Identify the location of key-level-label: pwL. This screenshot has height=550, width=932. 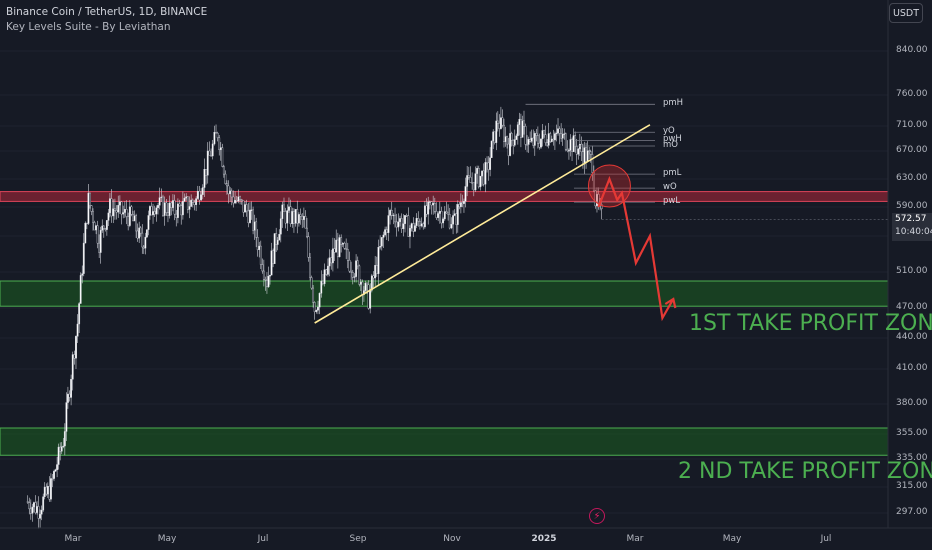
(672, 201).